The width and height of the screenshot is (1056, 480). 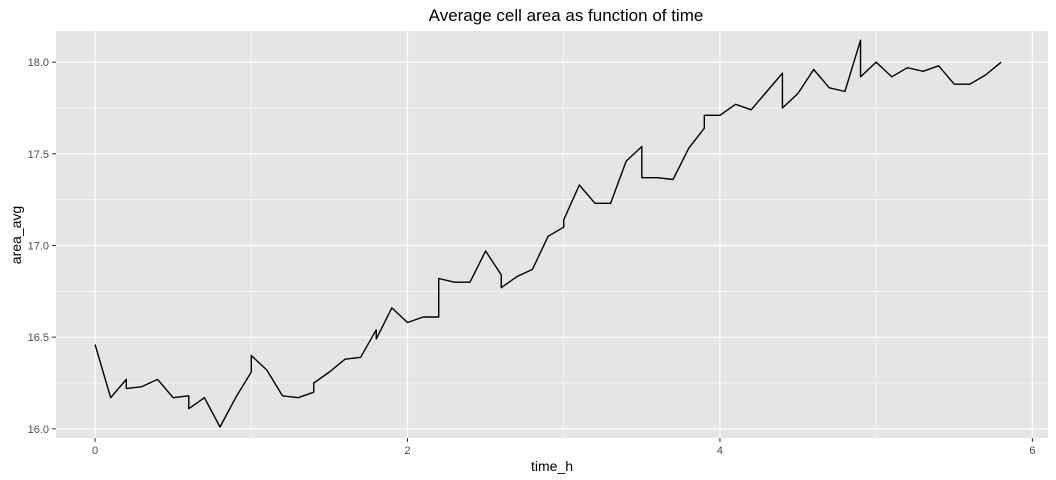 What do you see at coordinates (1032, 451) in the screenshot?
I see `x-tick-label: 6` at bounding box center [1032, 451].